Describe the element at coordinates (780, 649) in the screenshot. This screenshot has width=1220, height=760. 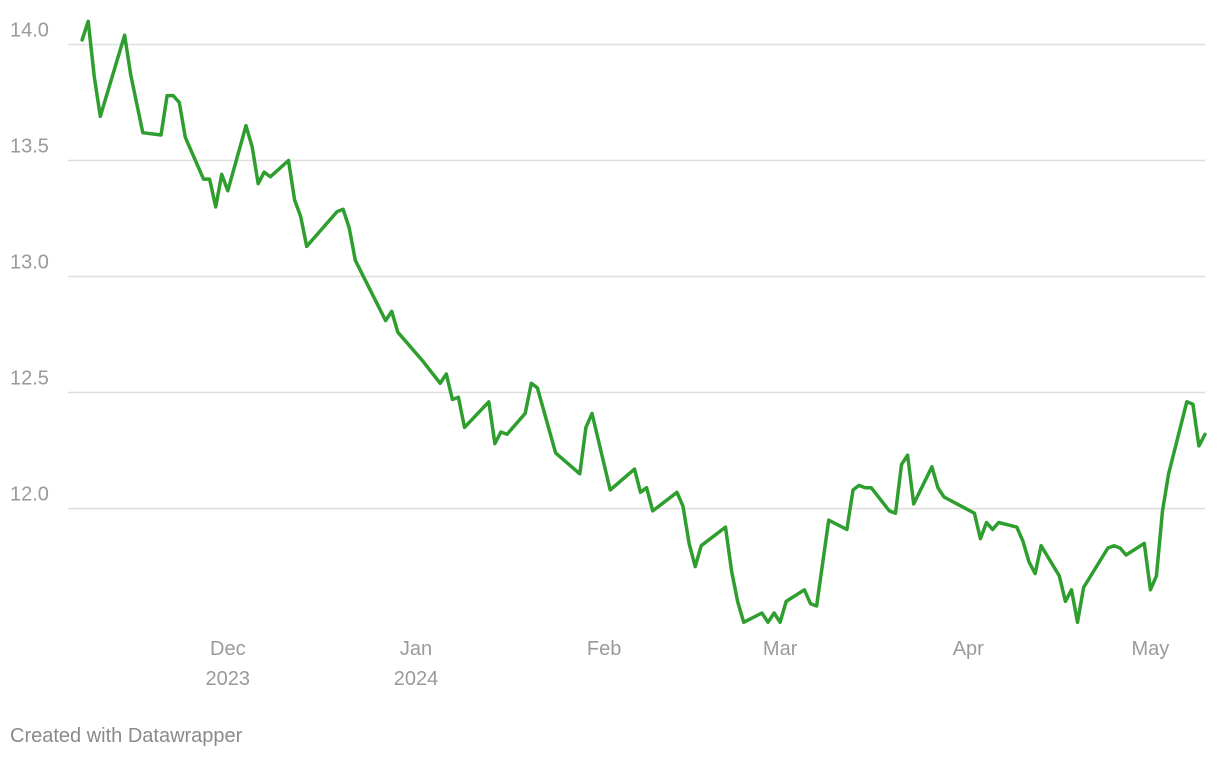
I see `x-tick-label: Mar` at that location.